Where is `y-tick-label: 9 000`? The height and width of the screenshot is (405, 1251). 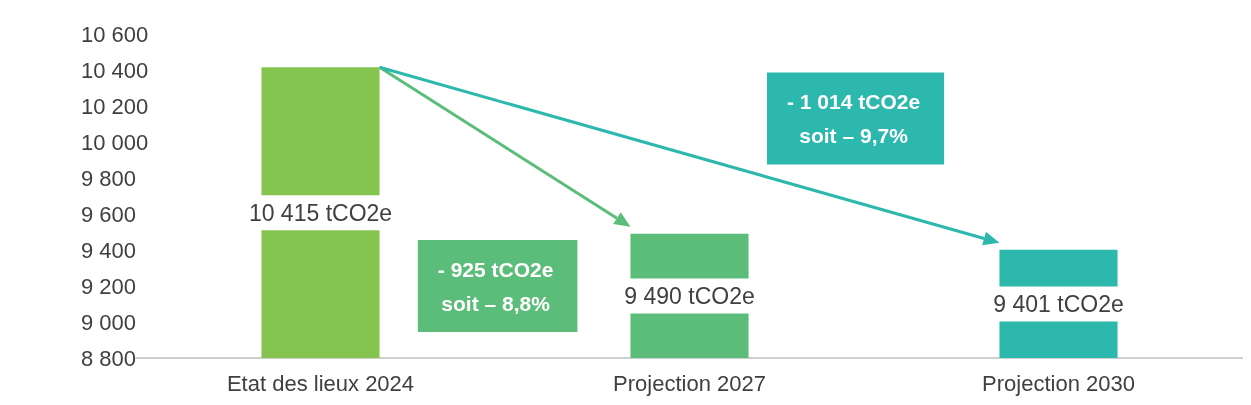
y-tick-label: 9 000 is located at coordinates (109, 322).